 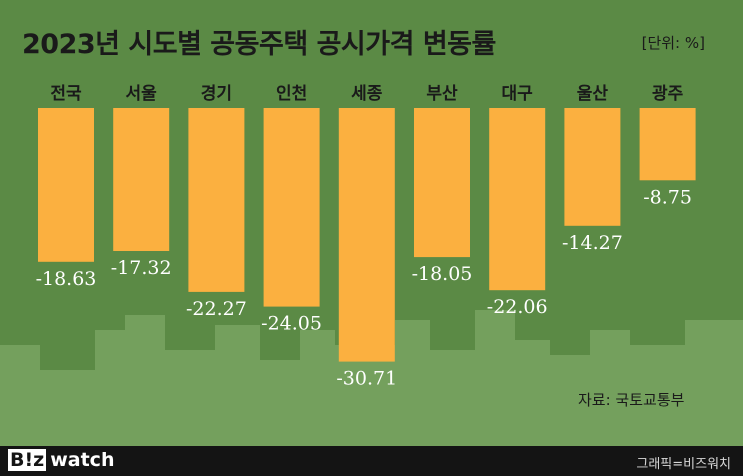 I want to click on bizwatch-logo: B!z watch, so click(x=61, y=460).